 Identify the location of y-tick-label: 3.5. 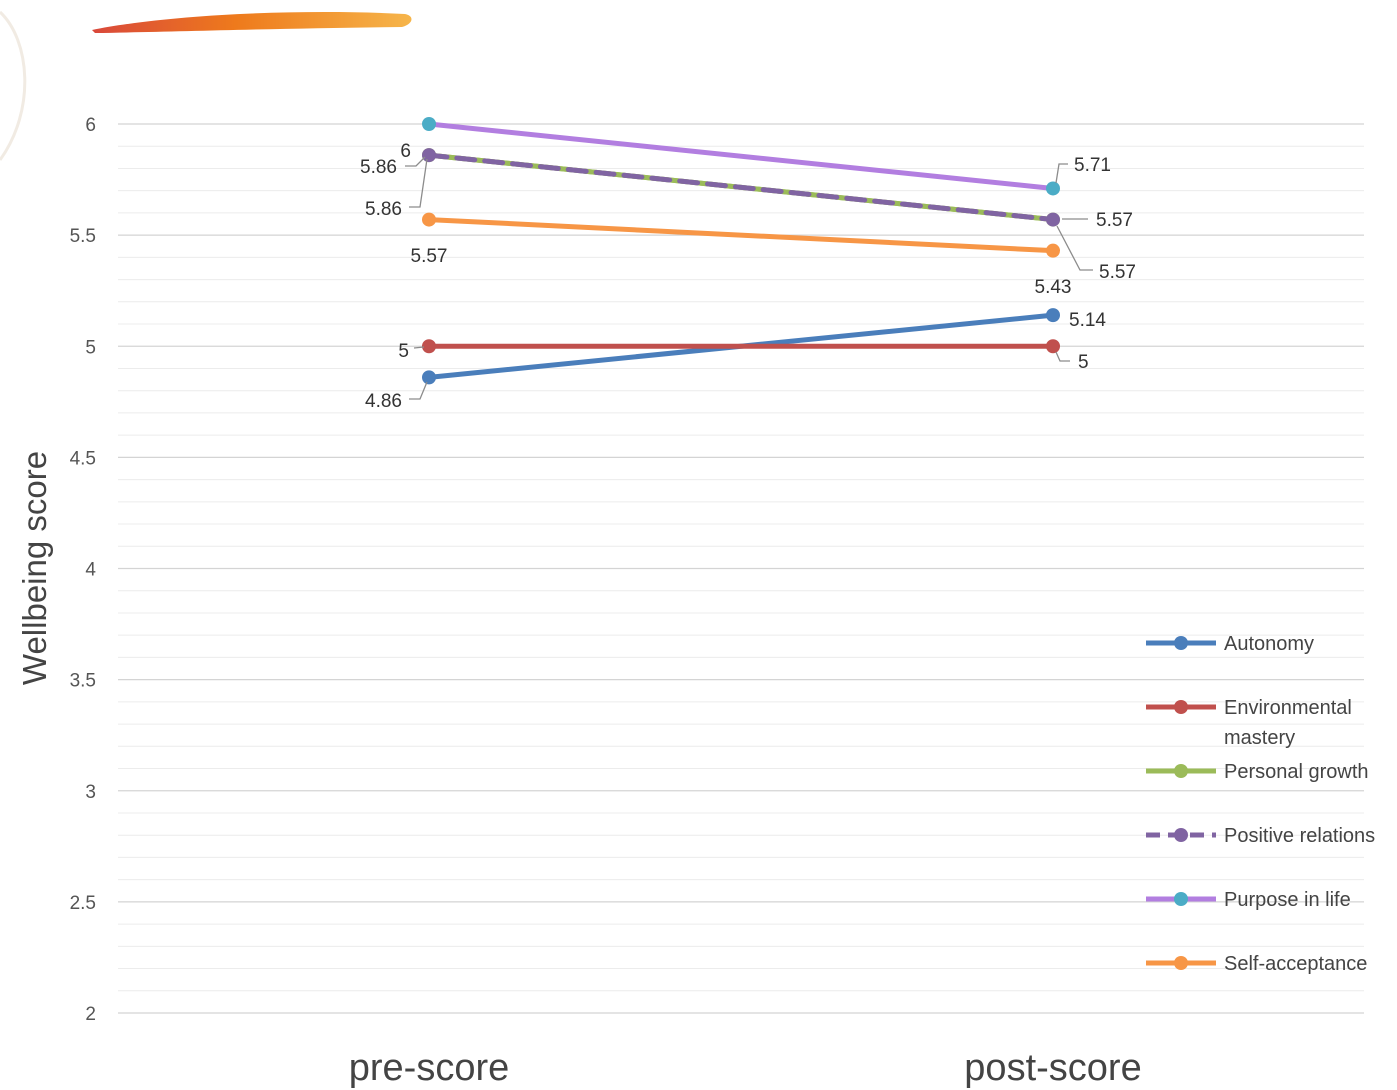
(83, 681).